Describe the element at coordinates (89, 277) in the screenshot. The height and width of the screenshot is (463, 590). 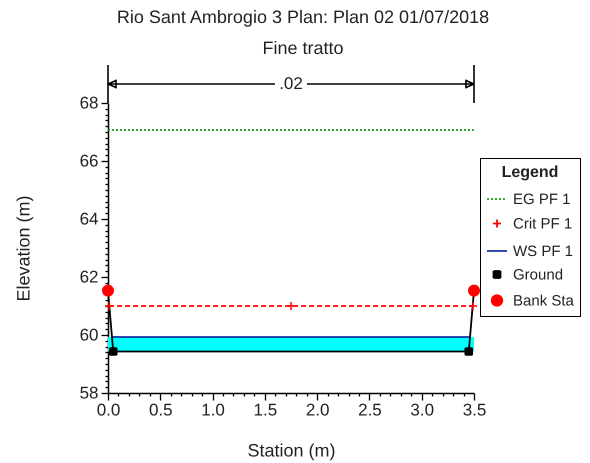
I see `y-tick-label: 62` at that location.